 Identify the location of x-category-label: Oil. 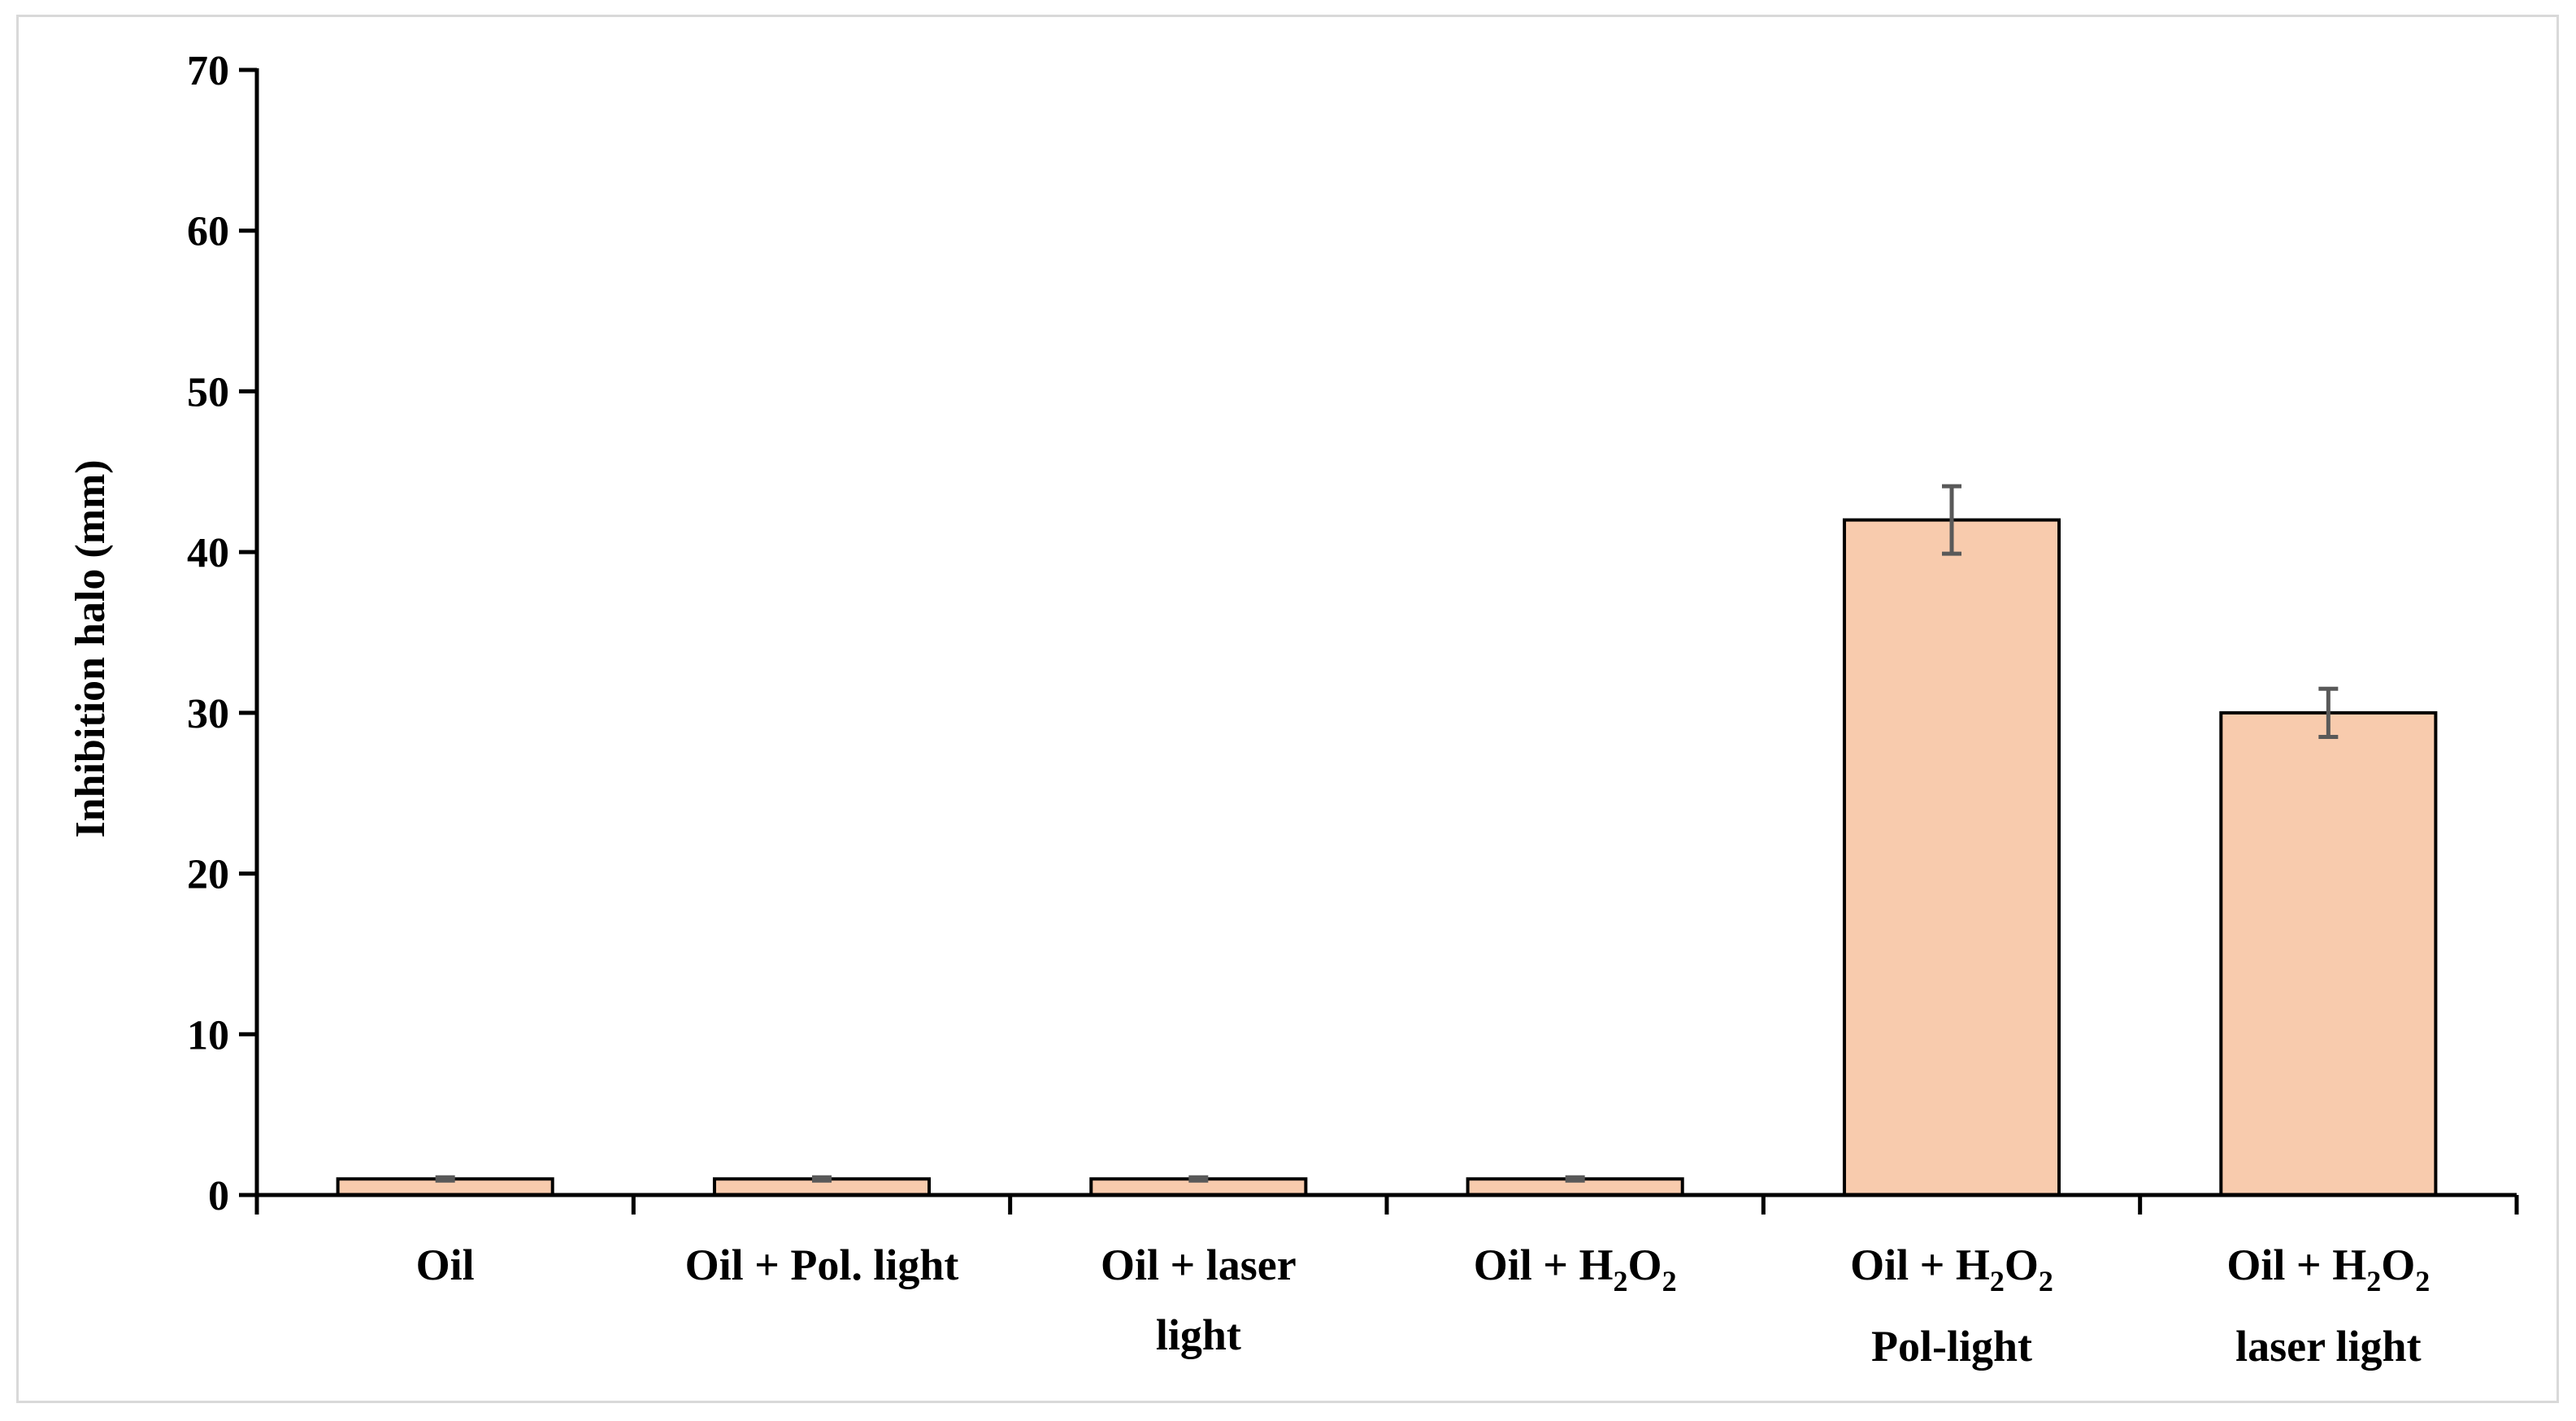
(445, 1265).